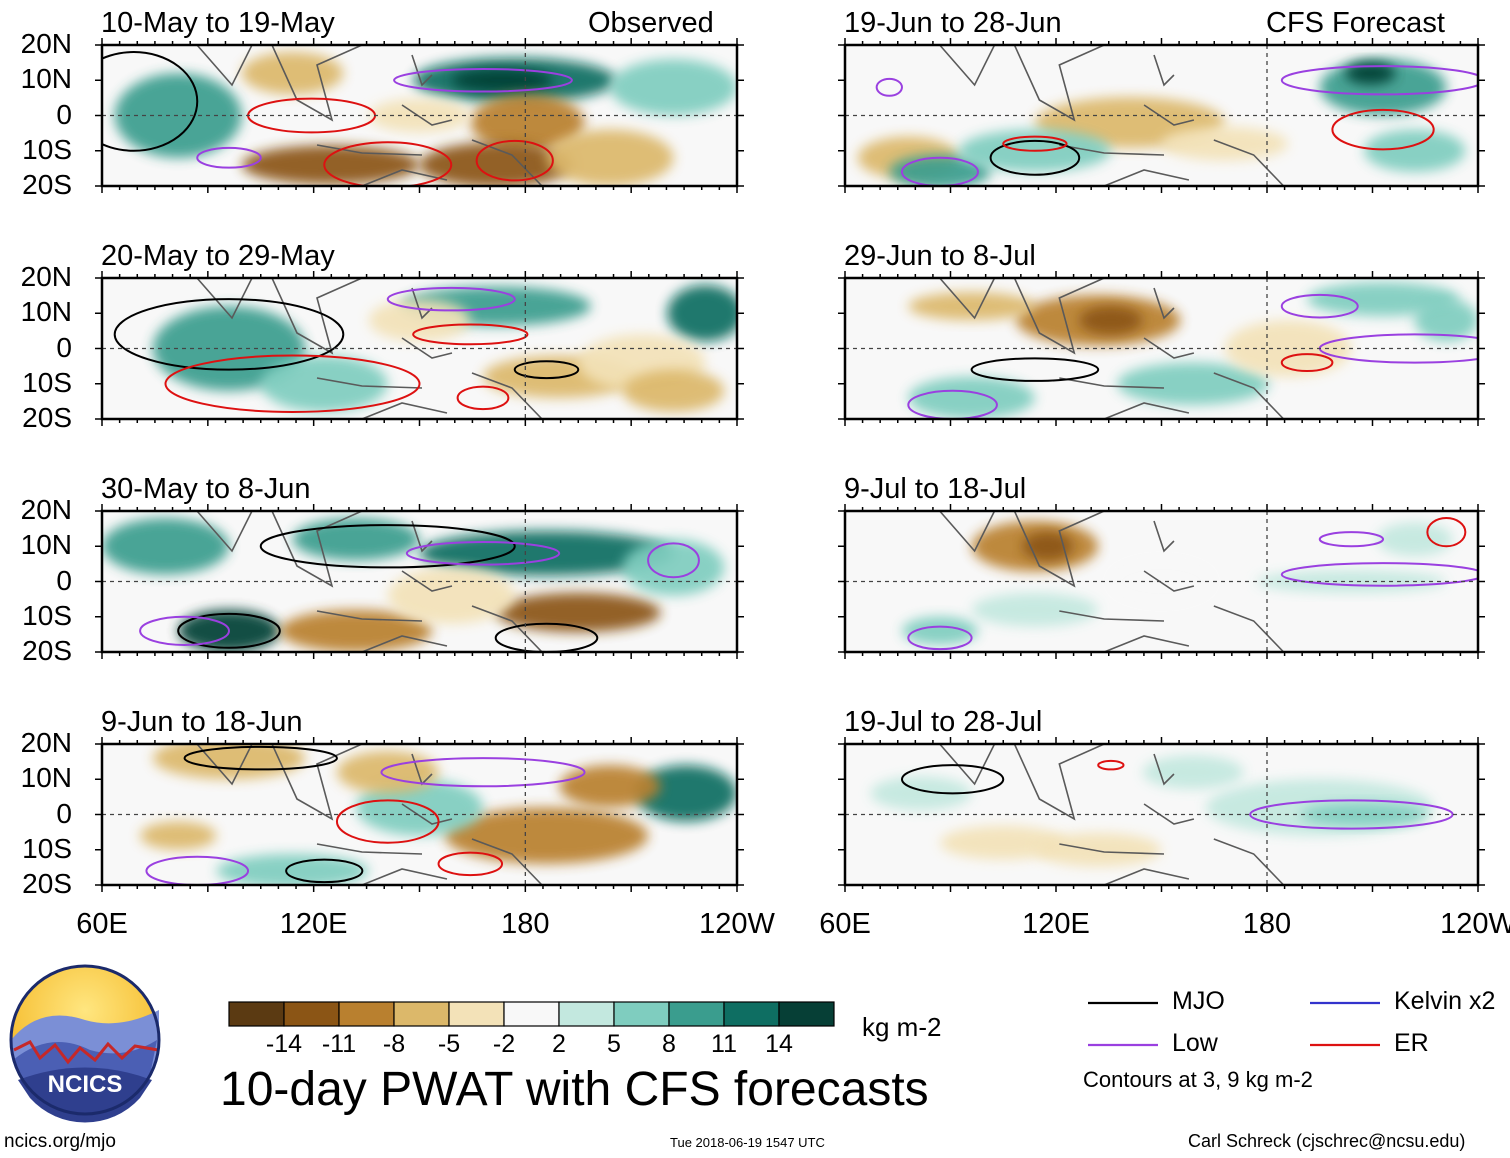 The width and height of the screenshot is (1510, 1158). I want to click on colorbar-tick-label: -14, so click(284, 1044).